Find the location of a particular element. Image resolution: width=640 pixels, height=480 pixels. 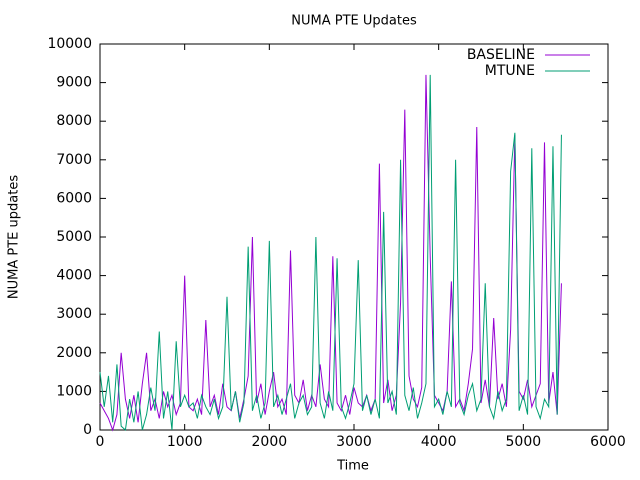

legend-label: BASELINE is located at coordinates (501, 55).